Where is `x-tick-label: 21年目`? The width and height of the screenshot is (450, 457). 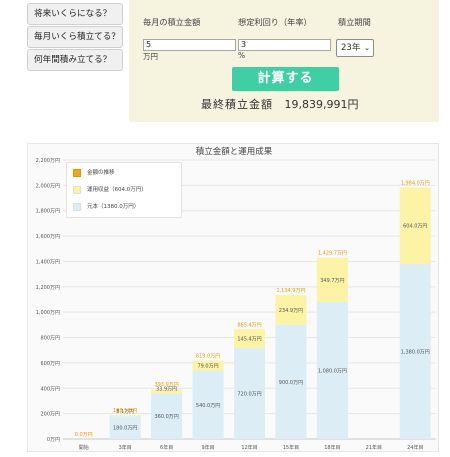
x-tick-label: 21年目 is located at coordinates (374, 447).